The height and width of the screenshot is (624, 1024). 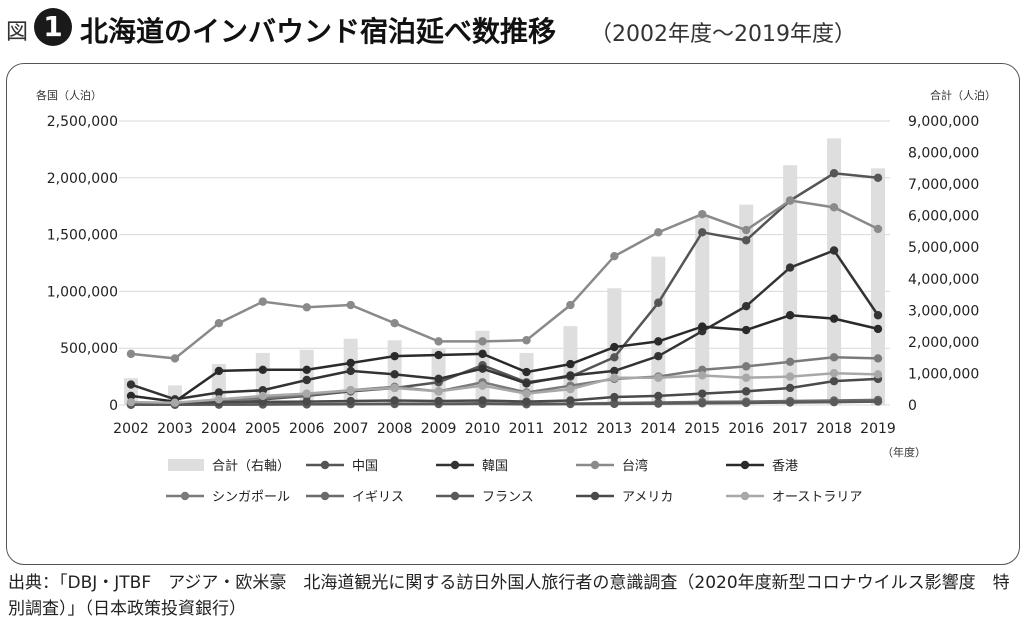 What do you see at coordinates (658, 429) in the screenshot?
I see `x-tick-label: 2014` at bounding box center [658, 429].